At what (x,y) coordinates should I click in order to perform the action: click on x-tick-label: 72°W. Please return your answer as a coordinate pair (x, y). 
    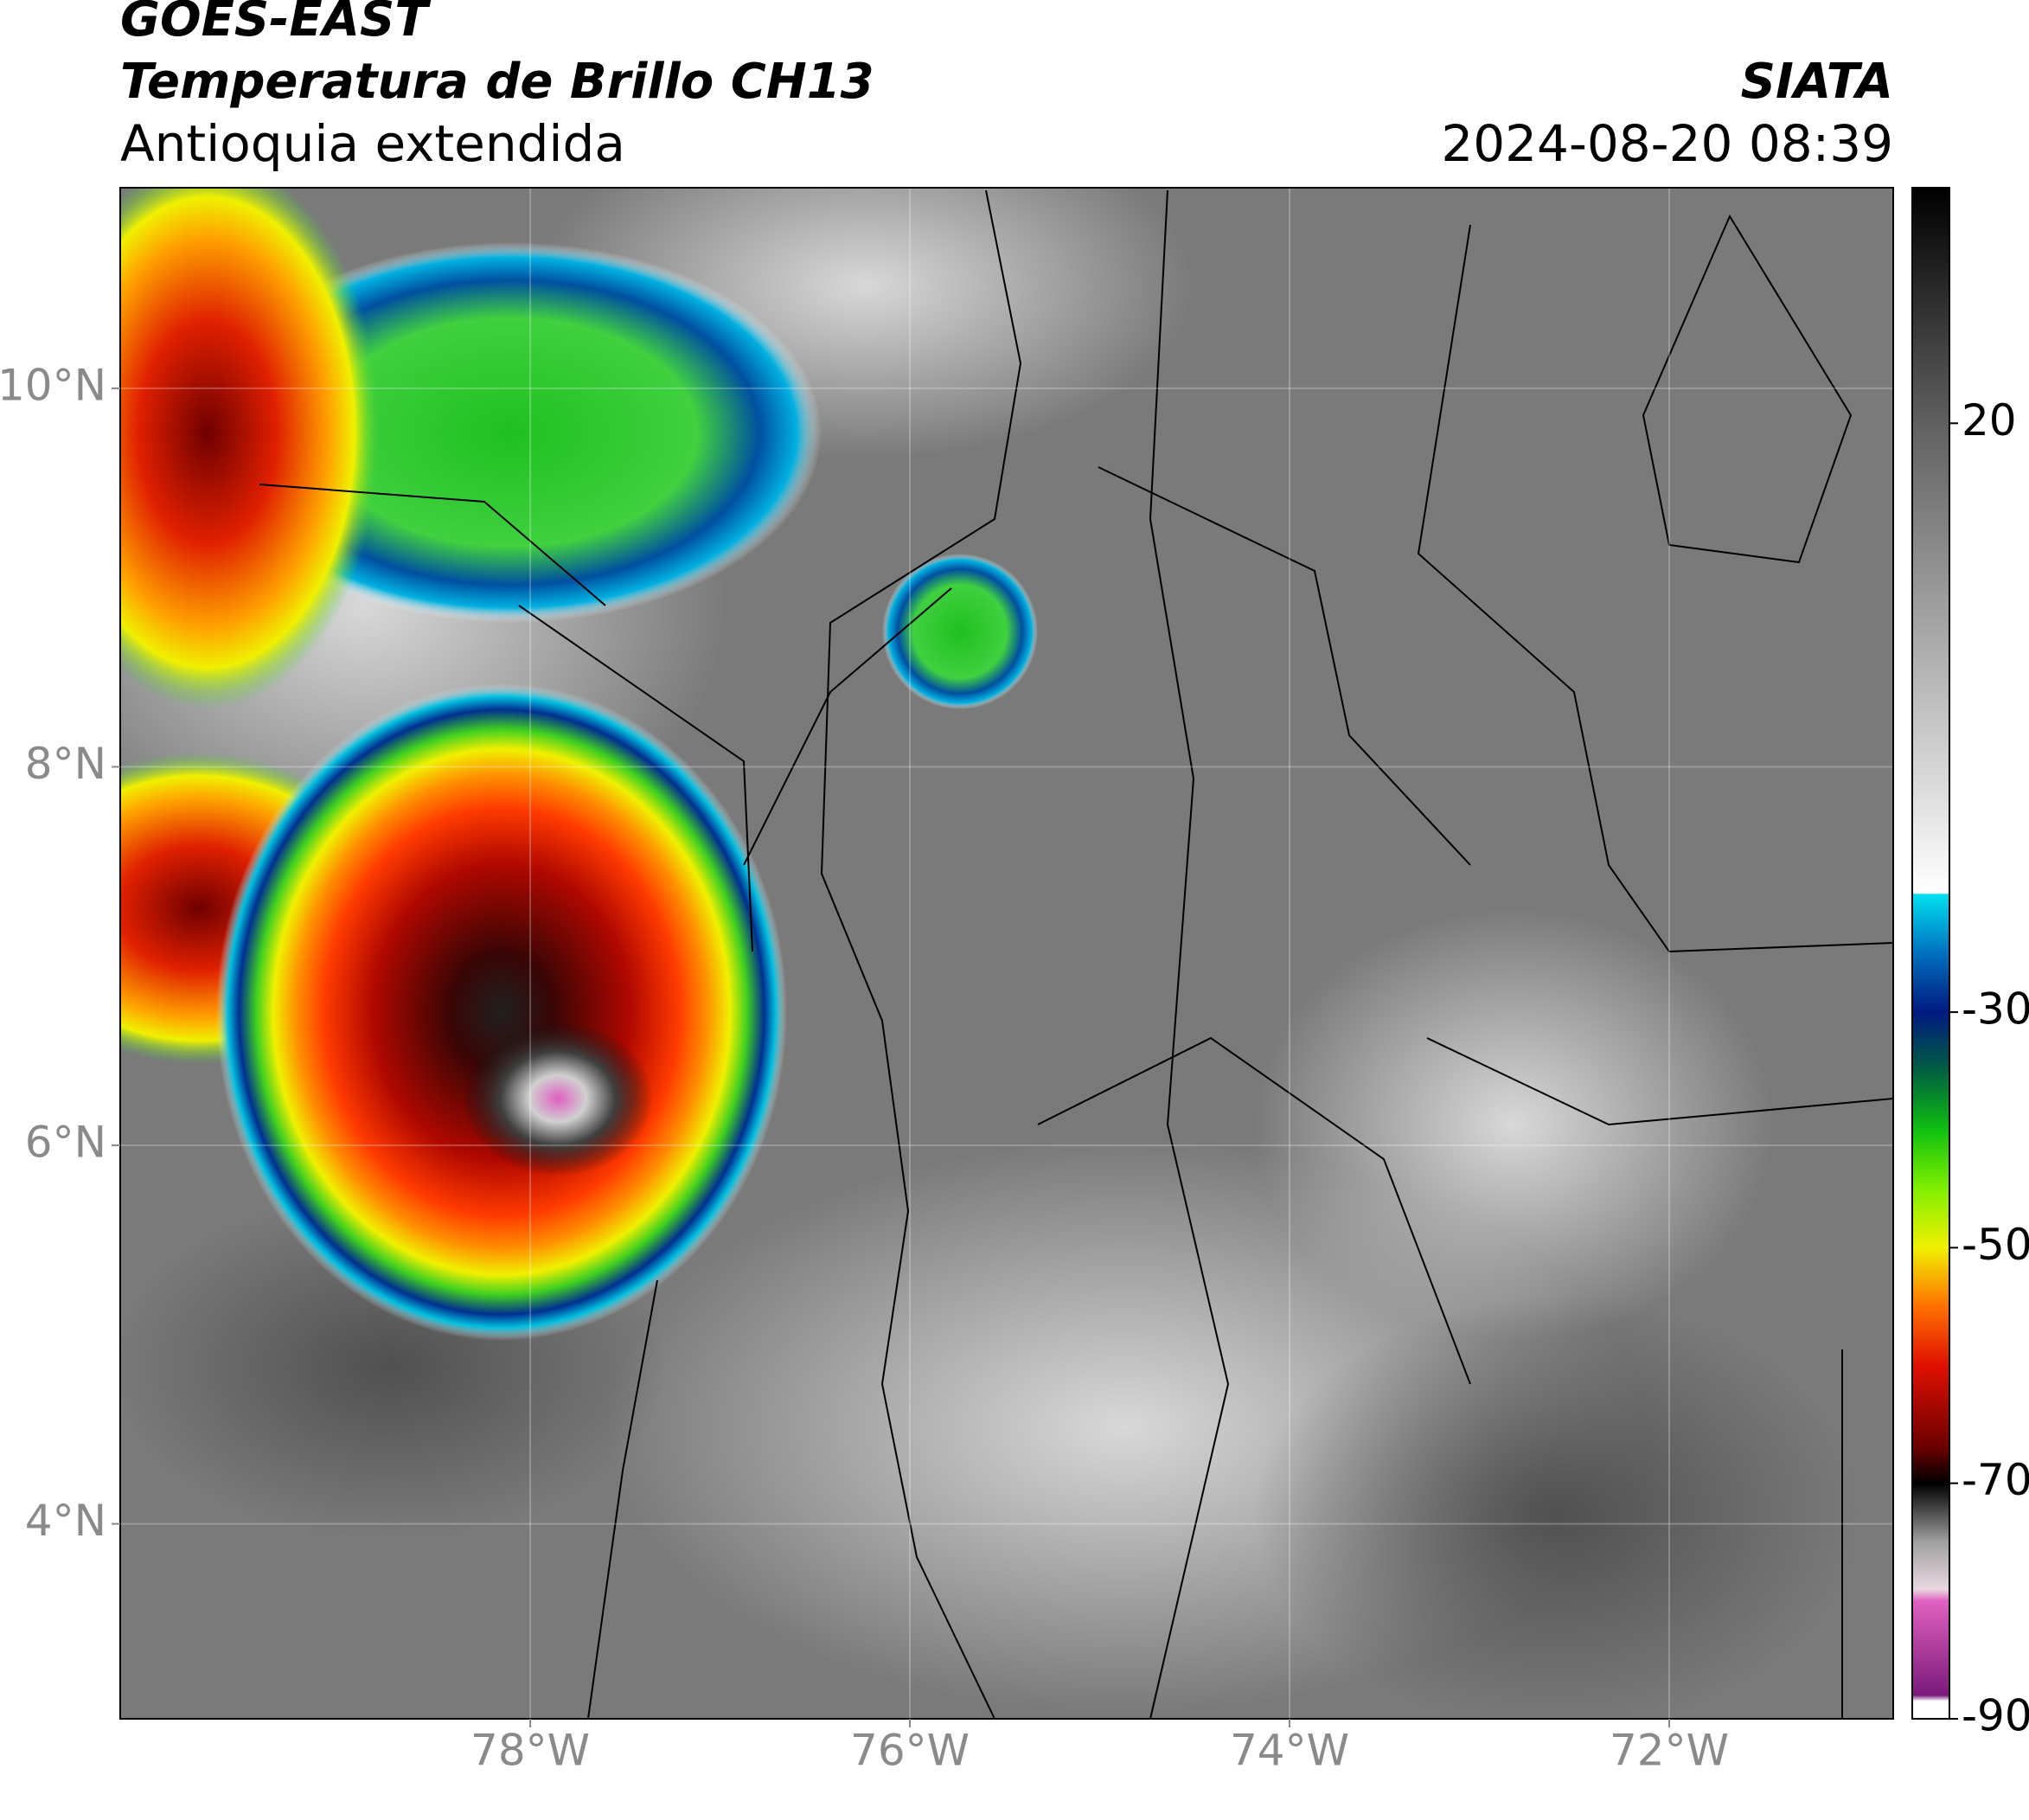
    Looking at the image, I should click on (1669, 1751).